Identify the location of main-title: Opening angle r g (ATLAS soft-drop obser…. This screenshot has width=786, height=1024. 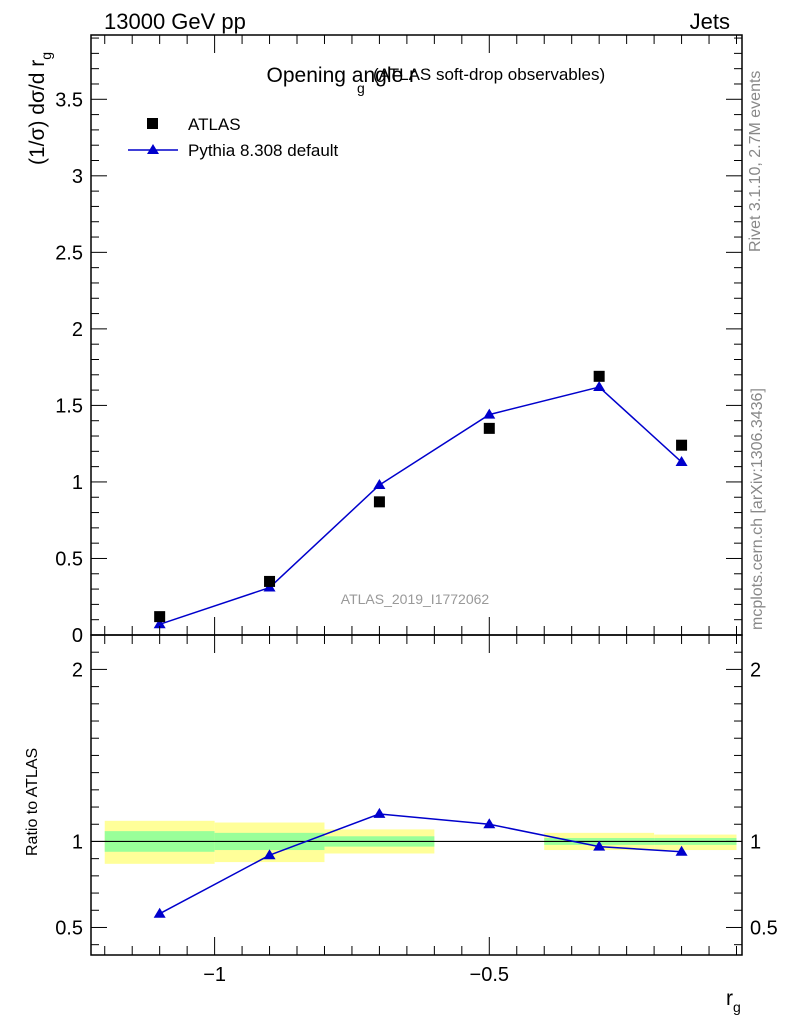
(436, 80).